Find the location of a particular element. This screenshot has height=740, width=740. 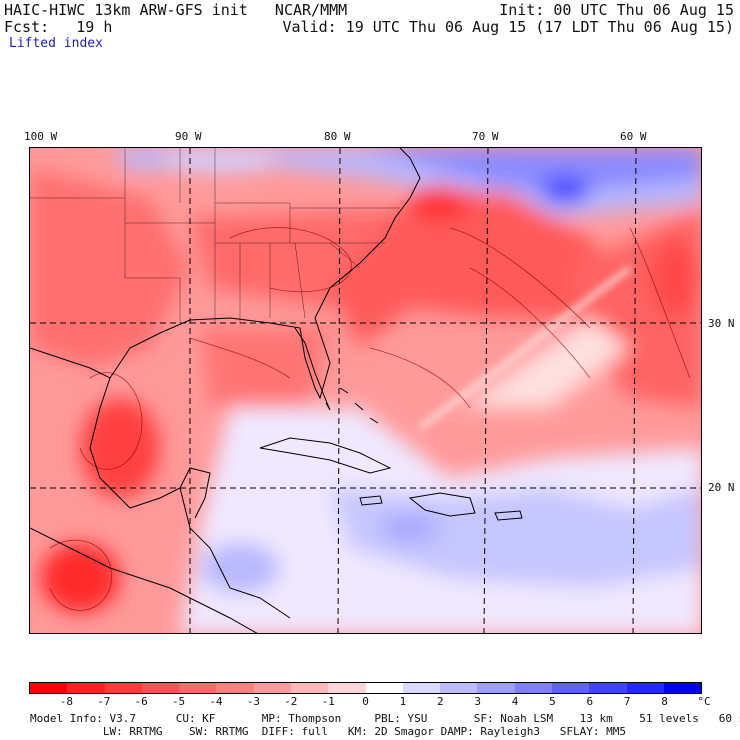

color-bar-tick-label: -1 is located at coordinates (328, 701).